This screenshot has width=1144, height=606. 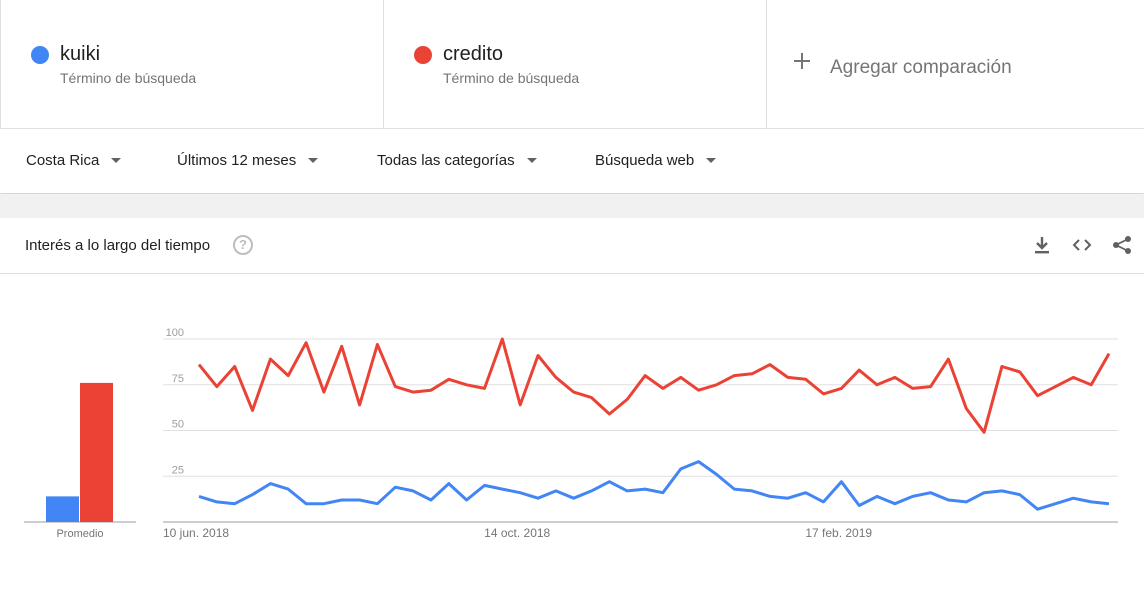 I want to click on x-tick-label: 14 oct. 2018, so click(x=517, y=533).